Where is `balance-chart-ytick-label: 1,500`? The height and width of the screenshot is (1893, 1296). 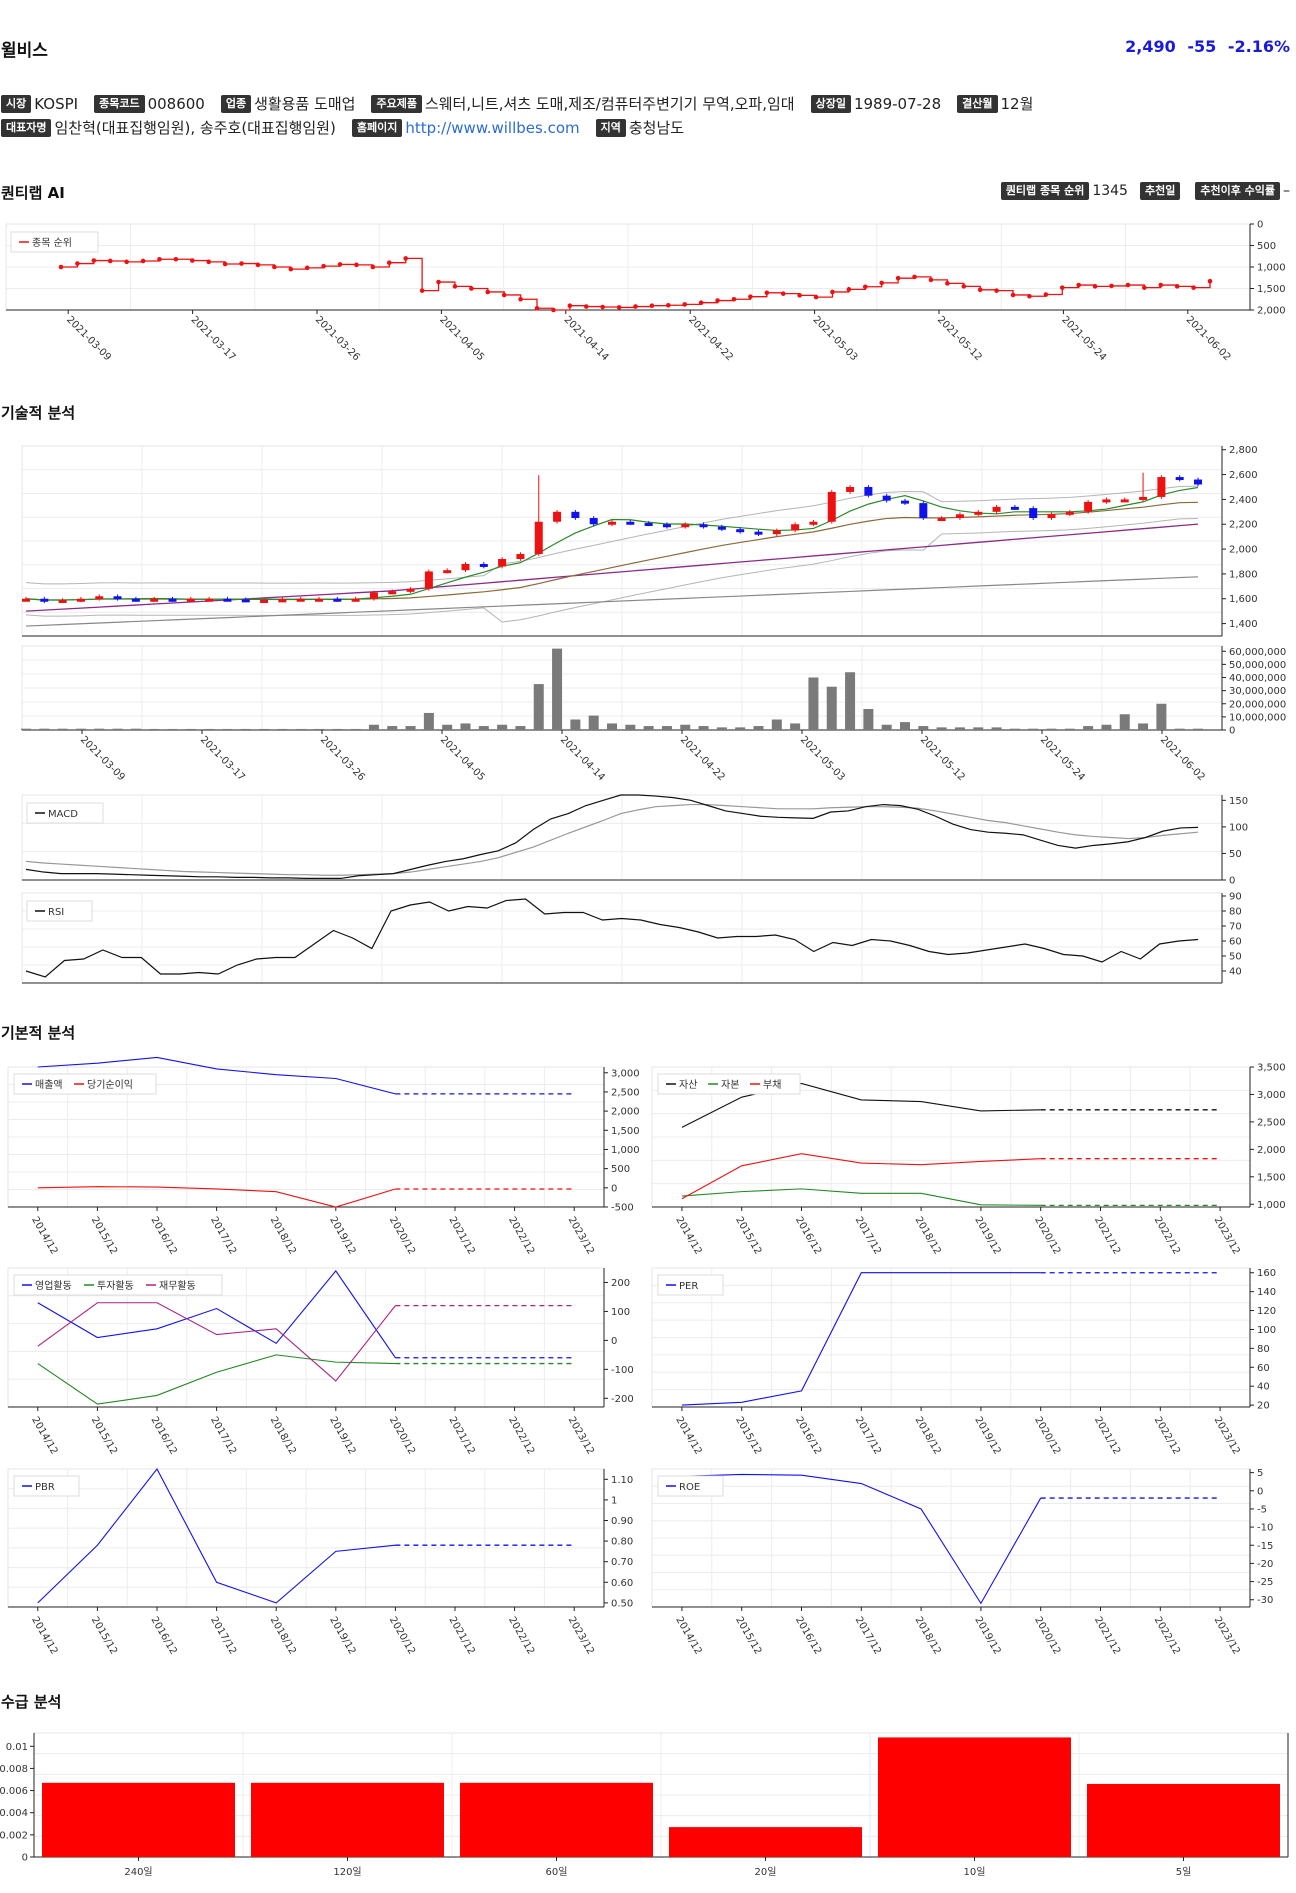 balance-chart-ytick-label: 1,500 is located at coordinates (1271, 1177).